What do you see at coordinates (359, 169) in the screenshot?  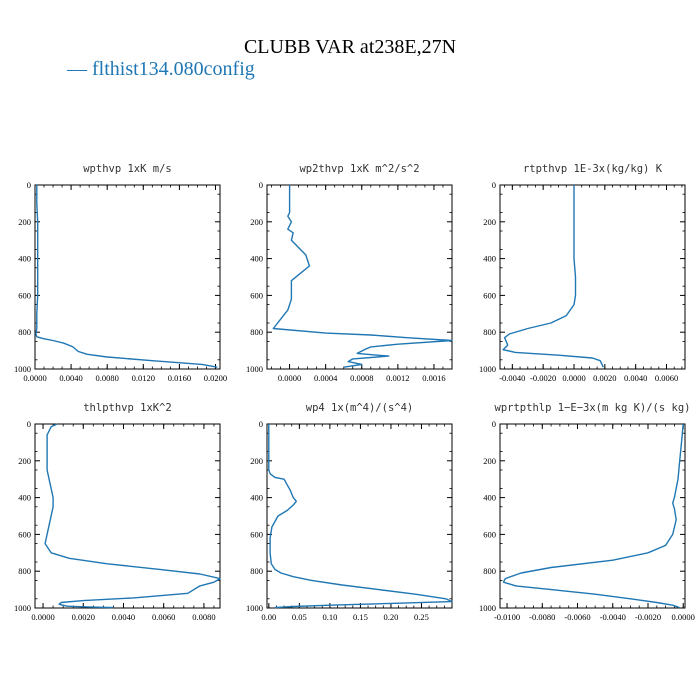 I see `panel-title: wp2thvp 1xK m^2/s^2` at bounding box center [359, 169].